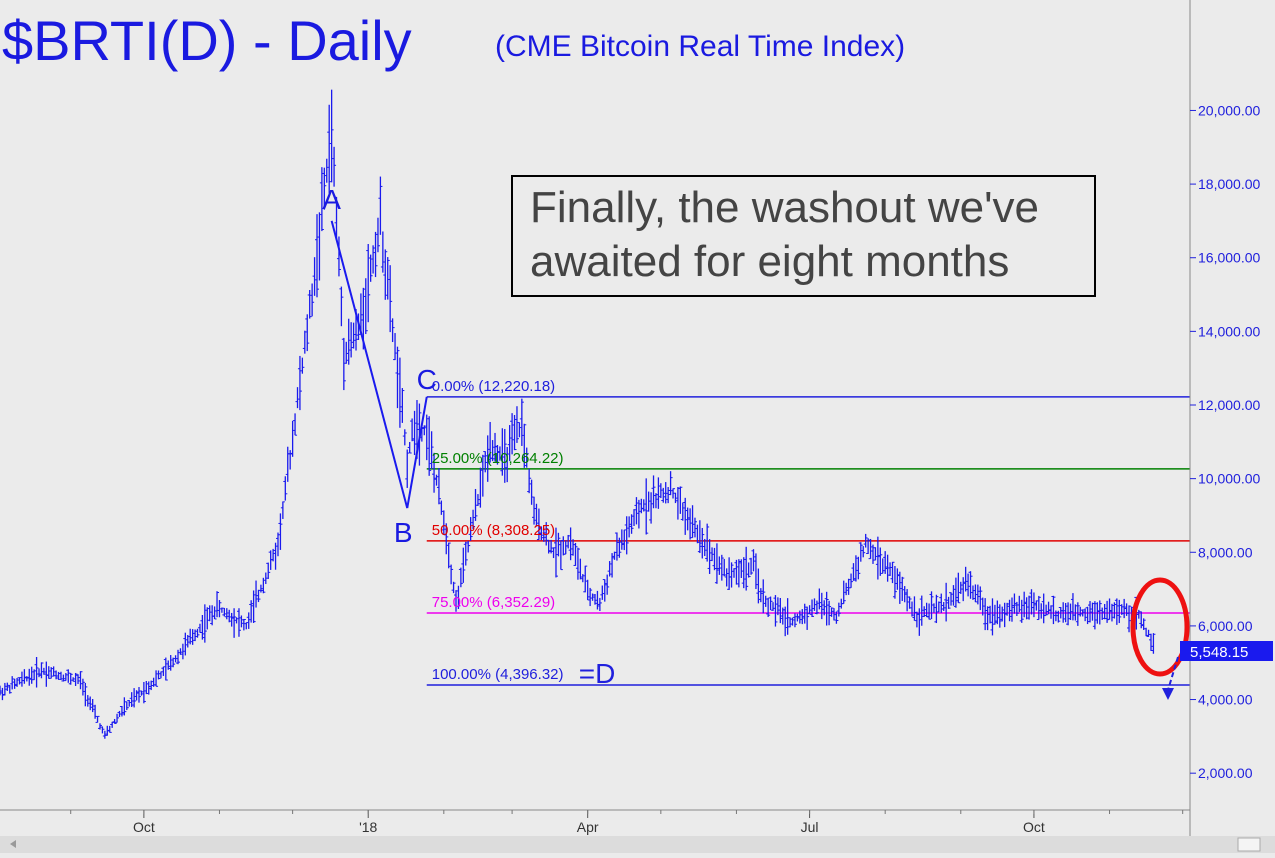 The width and height of the screenshot is (1275, 858). I want to click on wave-label-c: C, so click(427, 379).